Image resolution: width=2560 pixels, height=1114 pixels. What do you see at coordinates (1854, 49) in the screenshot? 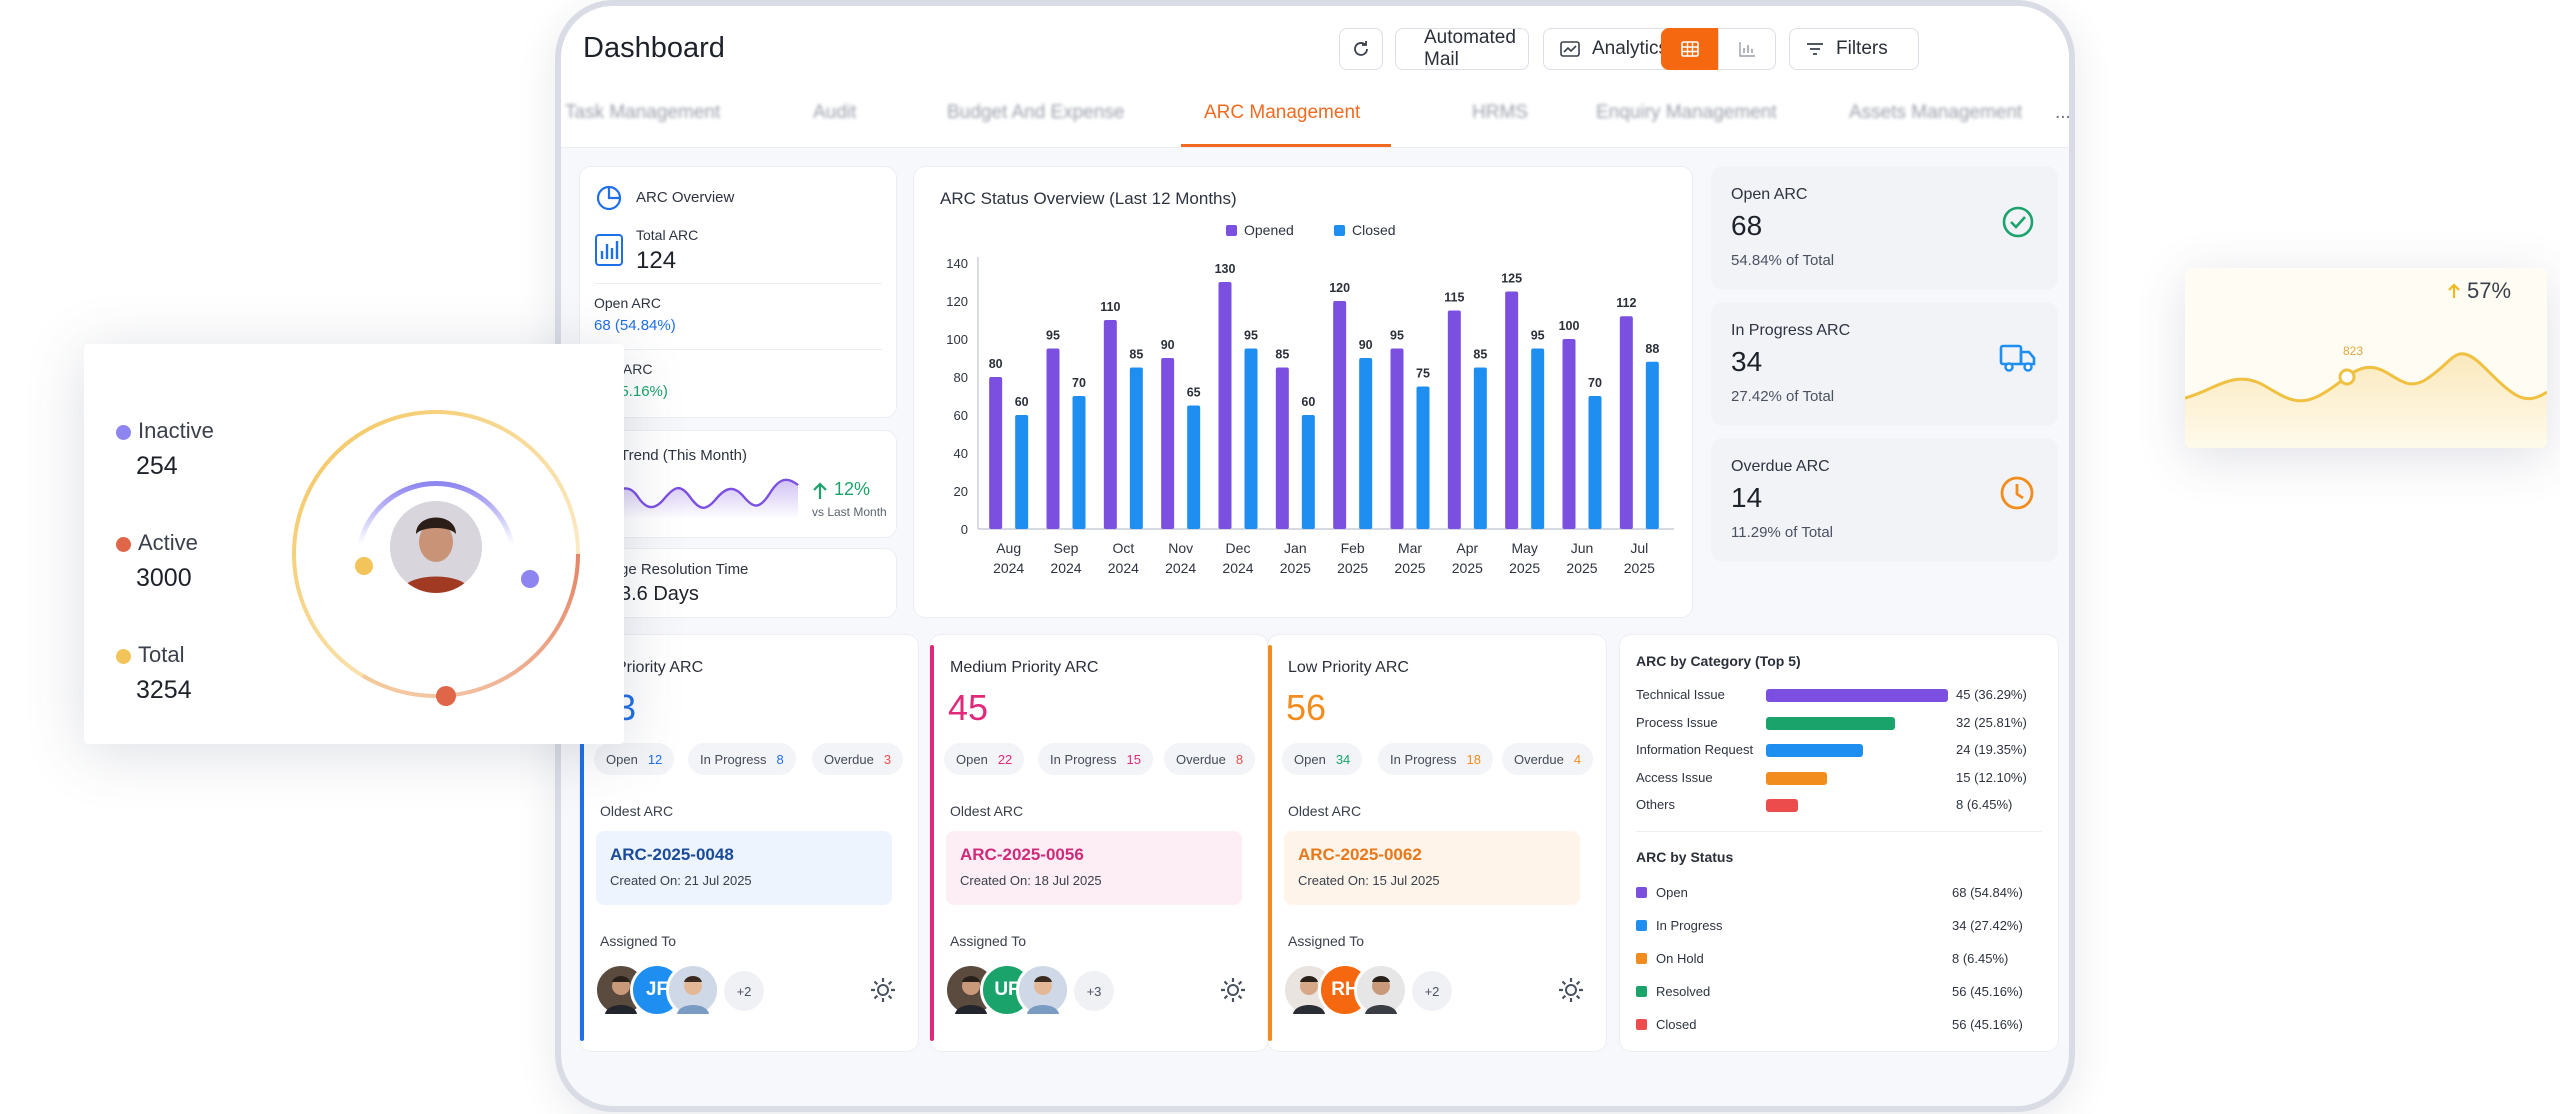
I see `filters-button: Filters` at bounding box center [1854, 49].